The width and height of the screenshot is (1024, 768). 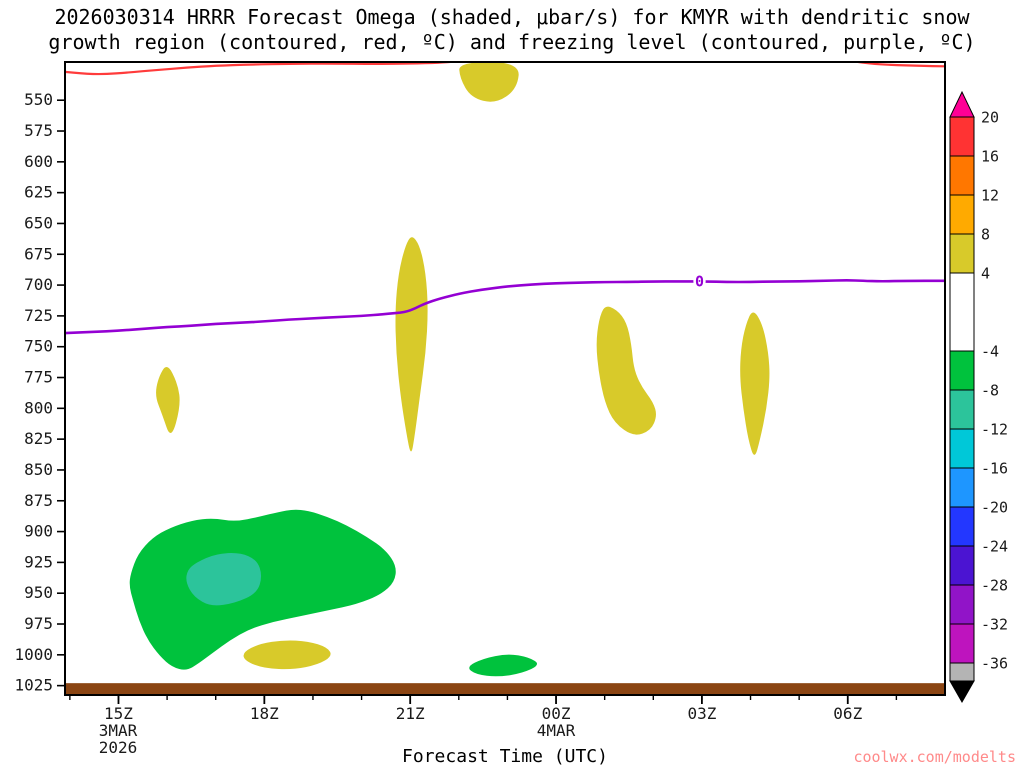 I want to click on omega-yellow-top, so click(x=489, y=82).